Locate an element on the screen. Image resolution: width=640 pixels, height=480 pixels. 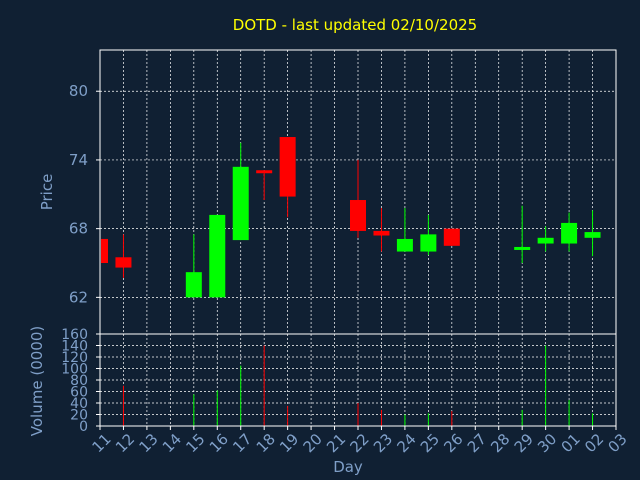
x-tick-label: 29 is located at coordinates (524, 443).